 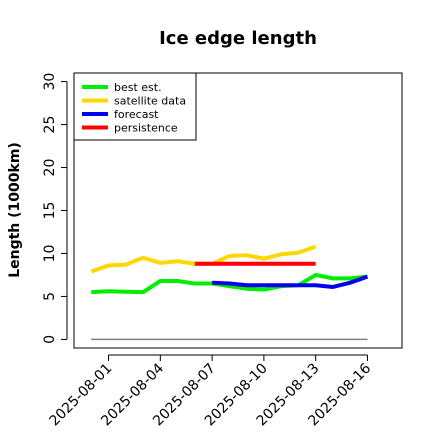 I want to click on y-tick-label: 30, so click(x=50, y=82).